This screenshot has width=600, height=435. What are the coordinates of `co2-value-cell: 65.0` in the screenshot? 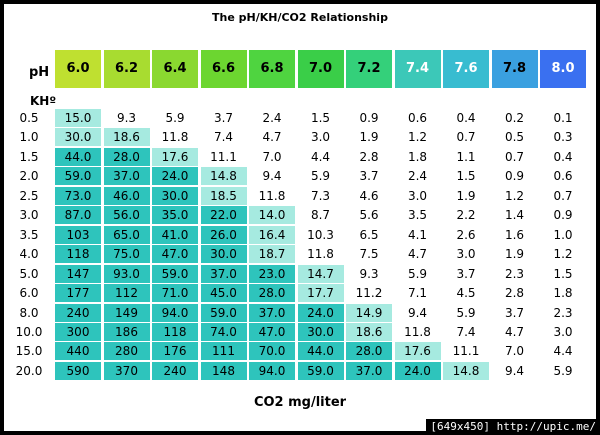 It's located at (126, 234).